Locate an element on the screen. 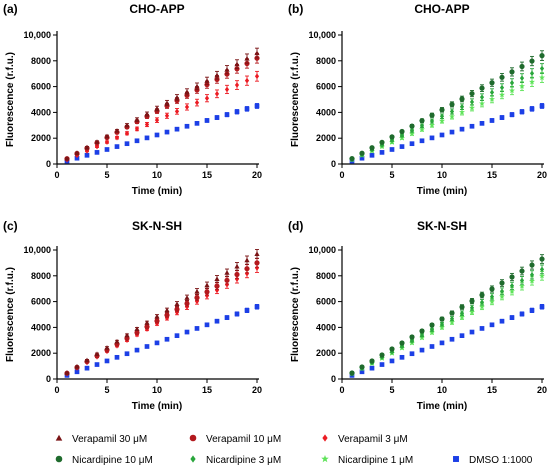 The width and height of the screenshot is (550, 469). y-tick-label: 0 is located at coordinates (333, 379).